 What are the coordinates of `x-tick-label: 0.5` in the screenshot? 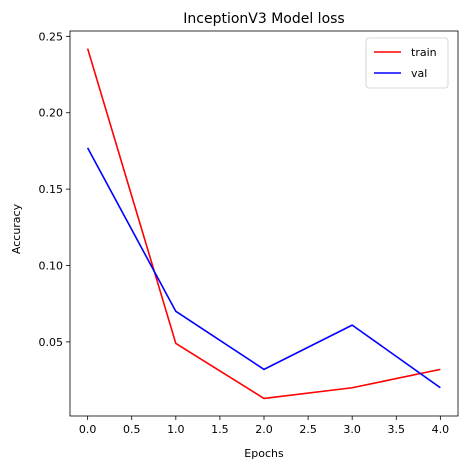 It's located at (132, 429).